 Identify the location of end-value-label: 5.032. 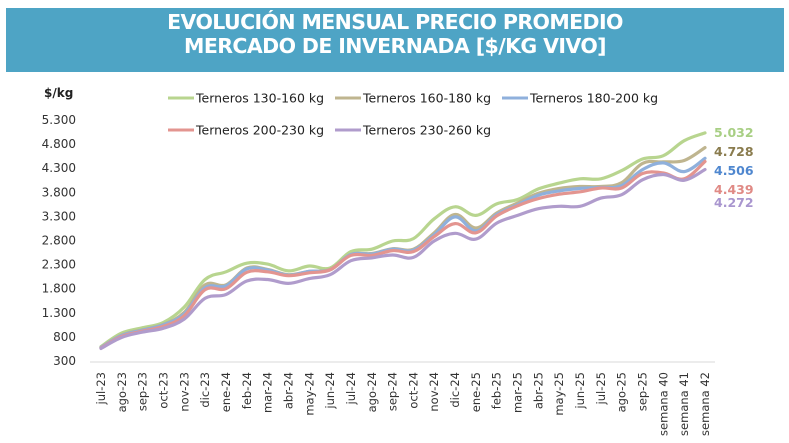
(734, 132).